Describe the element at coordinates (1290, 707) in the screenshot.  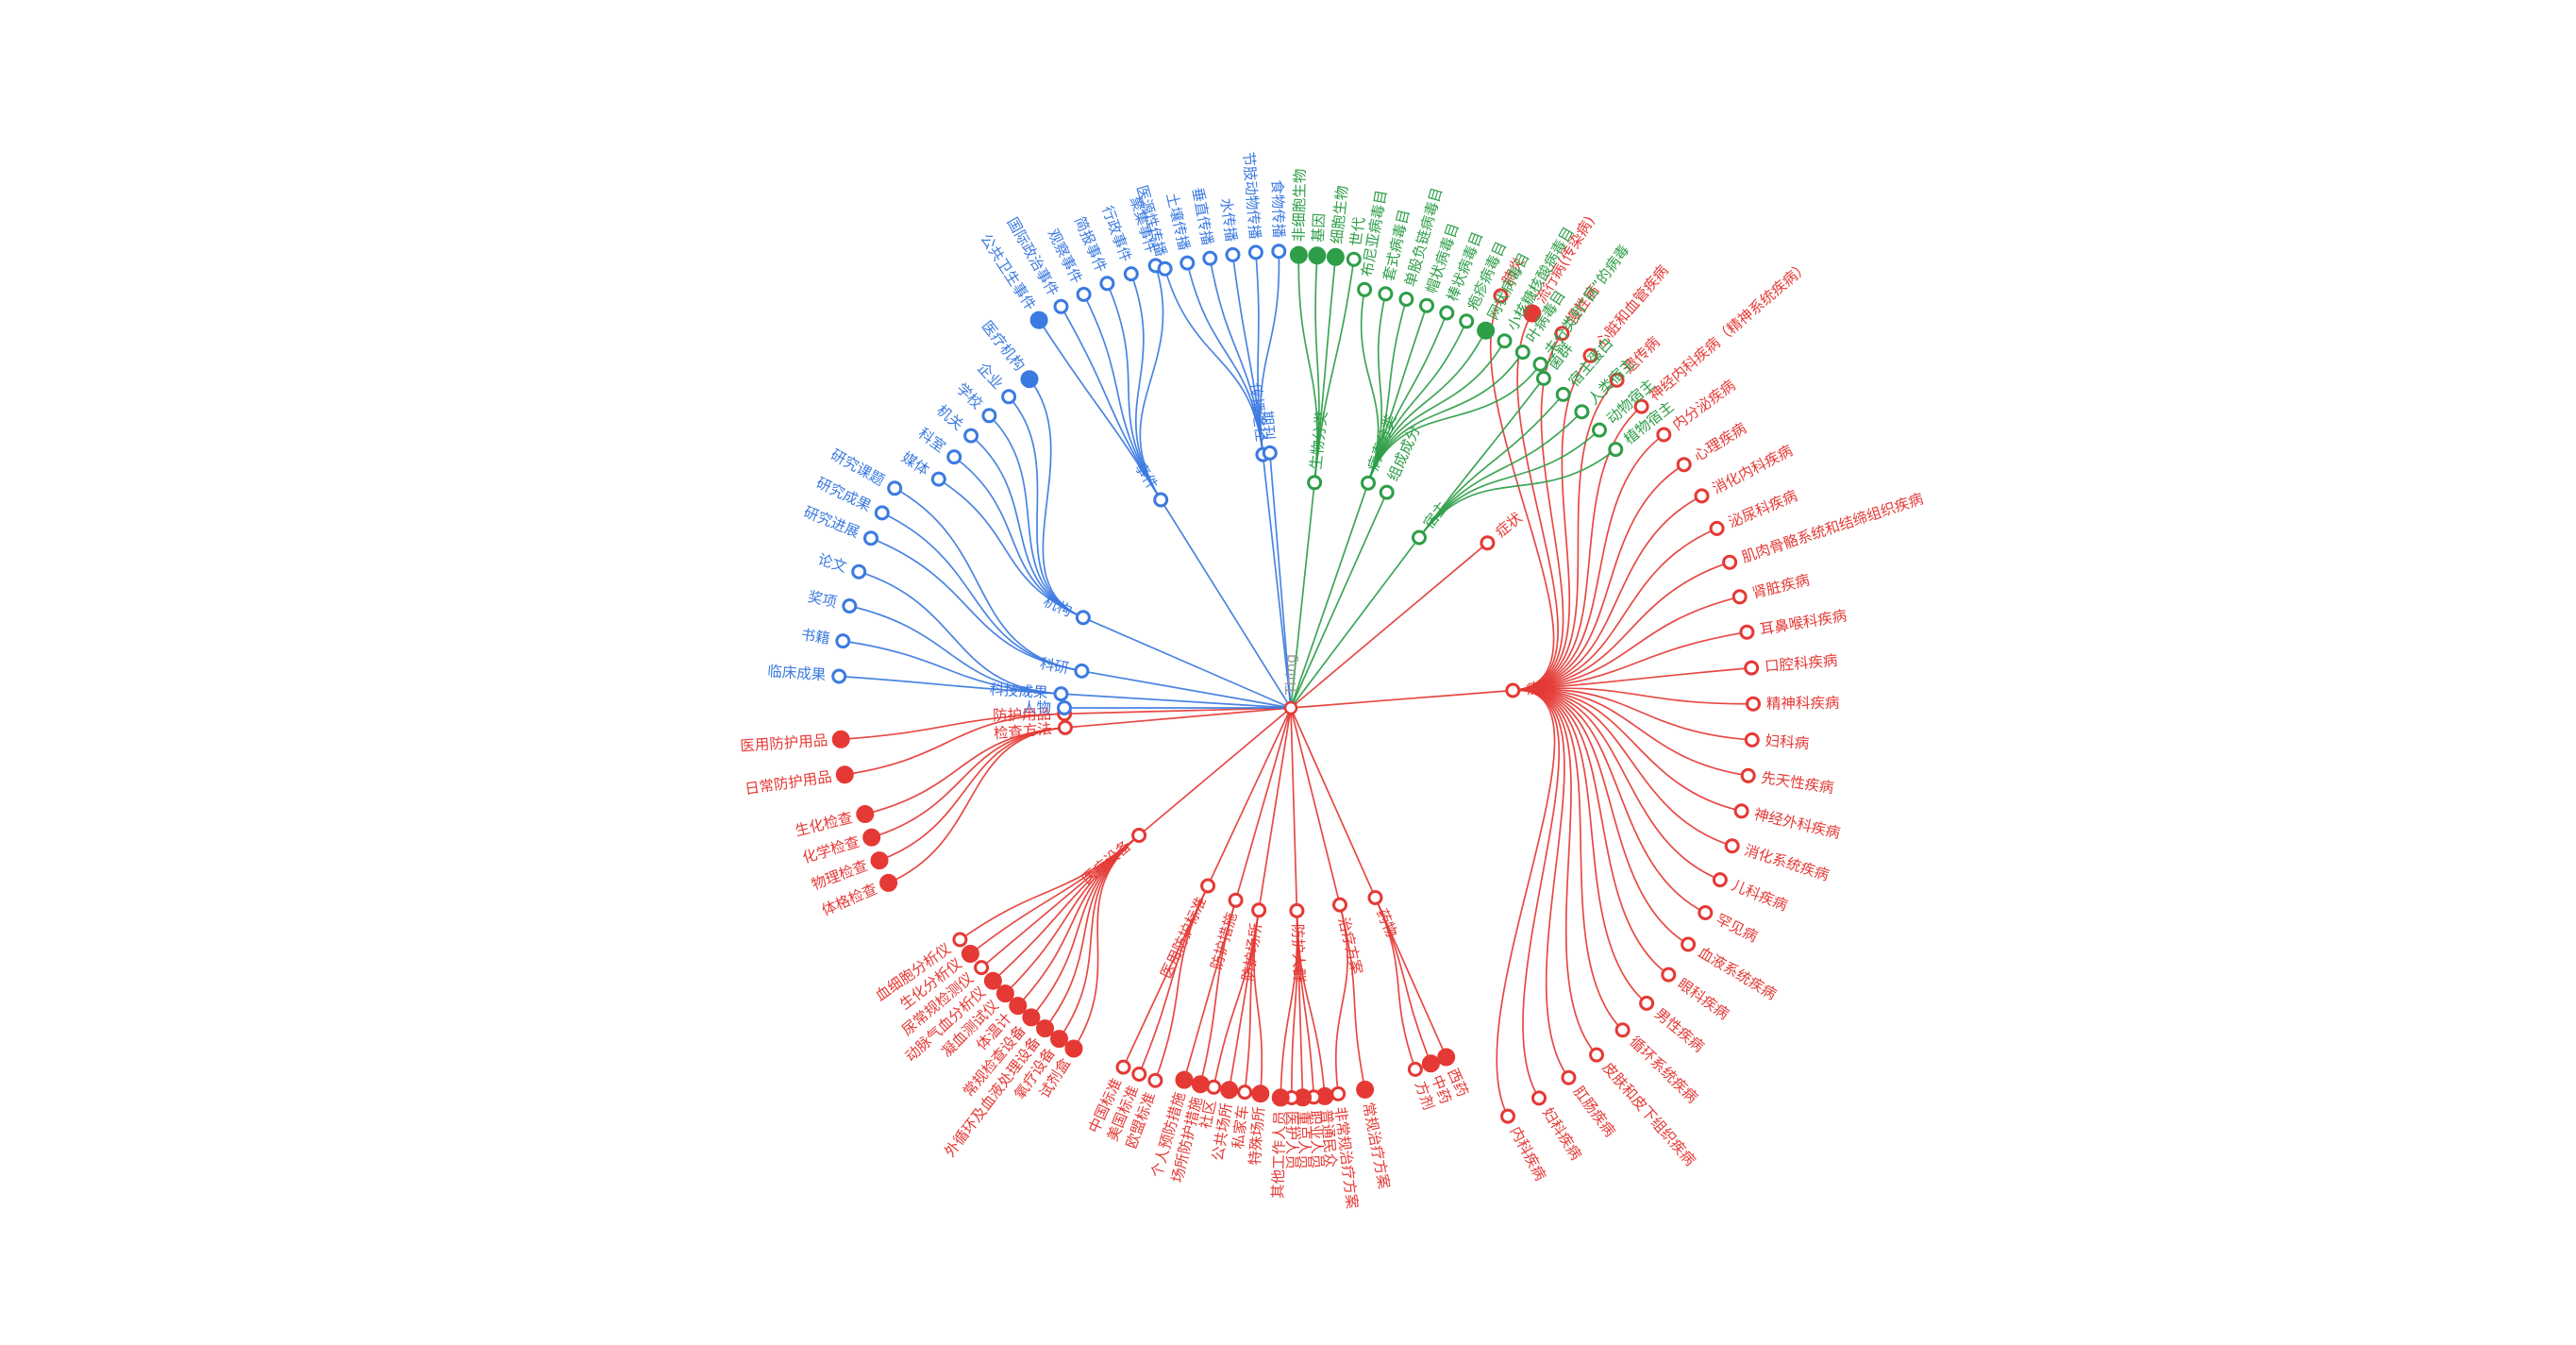
I see `root-node` at that location.